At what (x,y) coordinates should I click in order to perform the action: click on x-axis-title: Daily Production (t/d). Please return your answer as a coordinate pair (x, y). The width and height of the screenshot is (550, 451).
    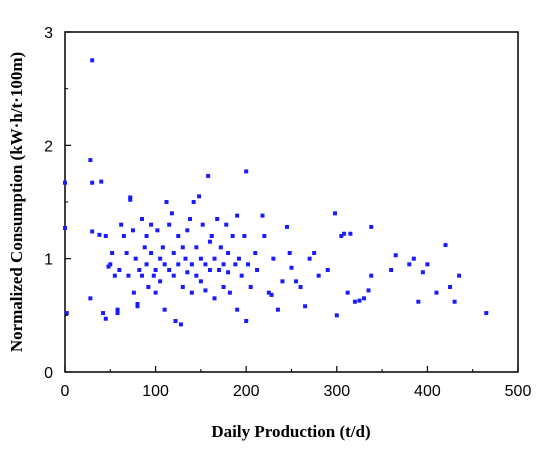
    Looking at the image, I should click on (290, 431).